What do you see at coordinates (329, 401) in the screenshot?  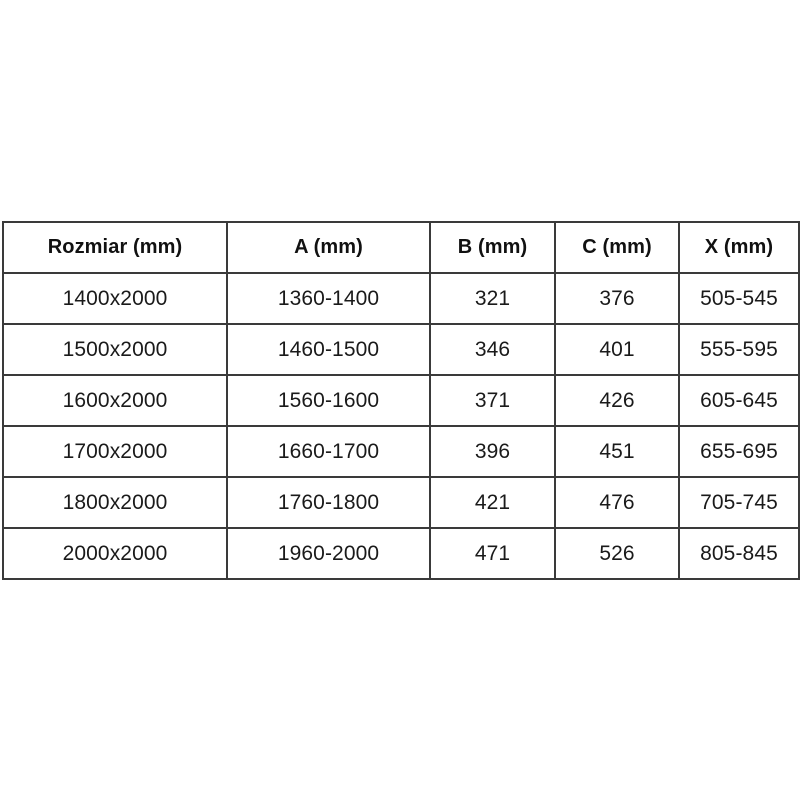 I see `cell-a: 1560-1600` at bounding box center [329, 401].